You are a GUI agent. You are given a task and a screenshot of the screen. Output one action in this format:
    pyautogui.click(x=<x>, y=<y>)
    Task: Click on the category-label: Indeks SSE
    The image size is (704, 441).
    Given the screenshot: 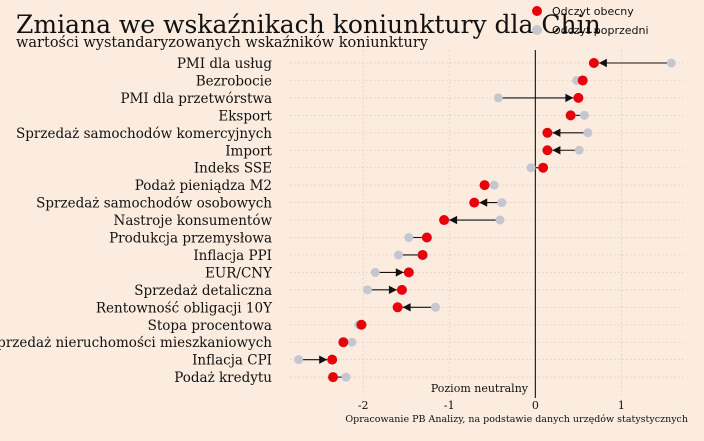 What is the action you would take?
    pyautogui.click(x=233, y=169)
    